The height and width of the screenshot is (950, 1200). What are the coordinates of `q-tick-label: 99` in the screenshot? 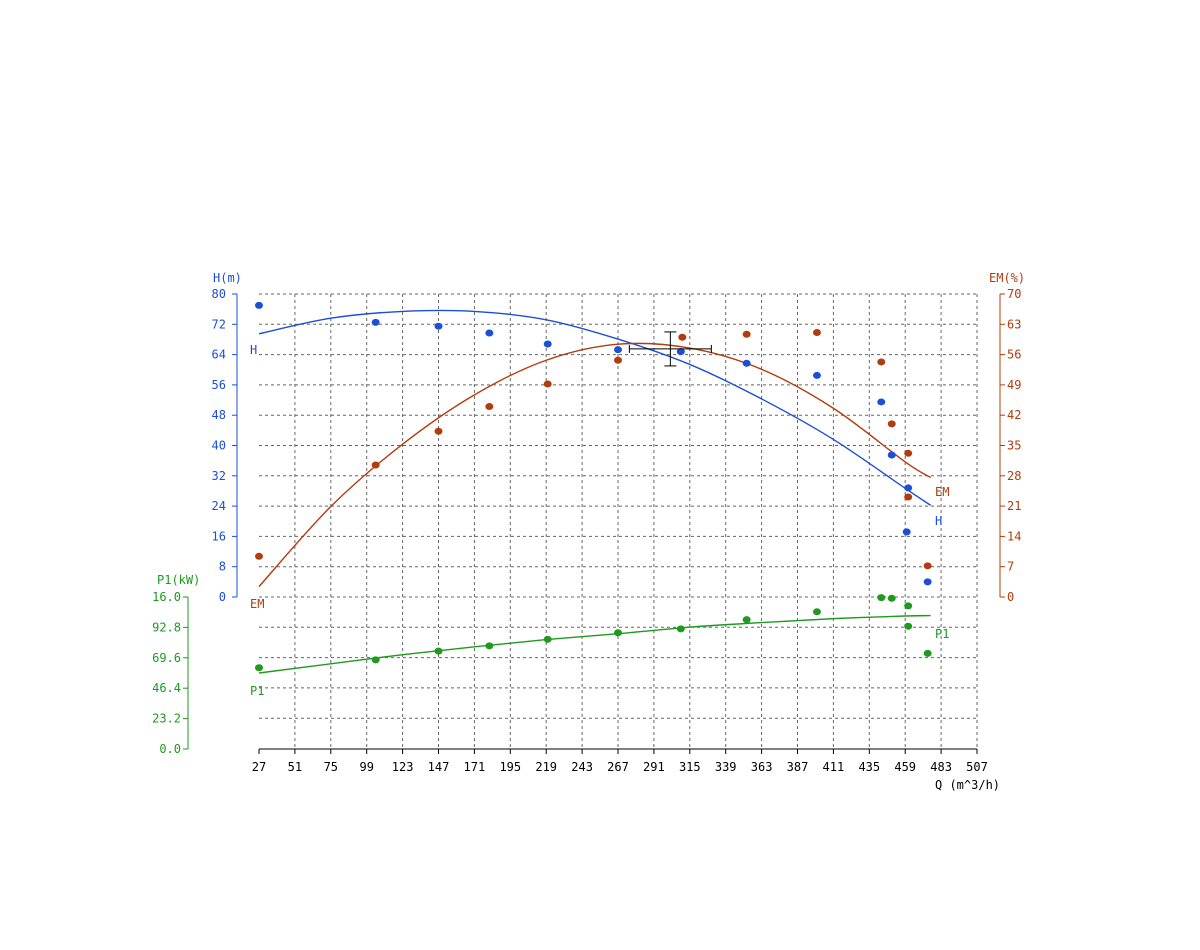 It's located at (366, 767).